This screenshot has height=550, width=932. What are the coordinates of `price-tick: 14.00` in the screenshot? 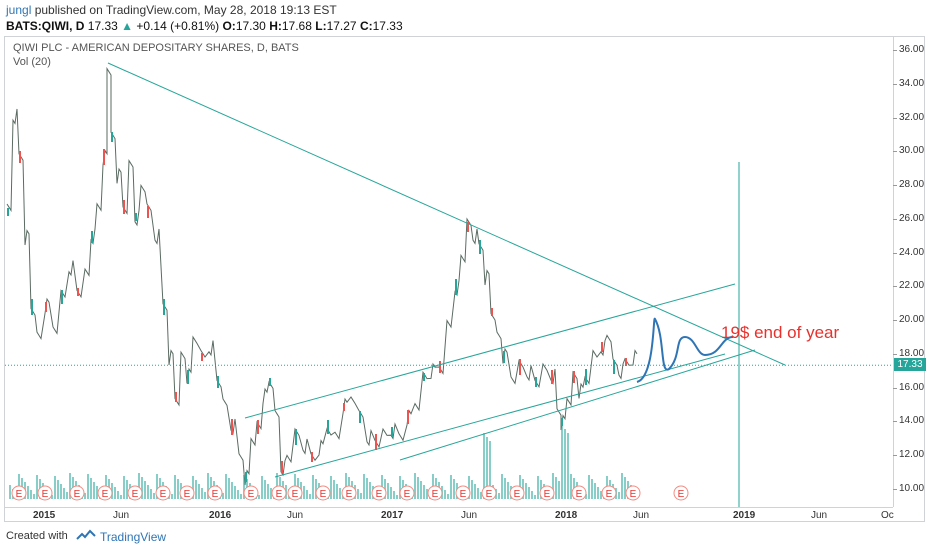 It's located at (908, 421).